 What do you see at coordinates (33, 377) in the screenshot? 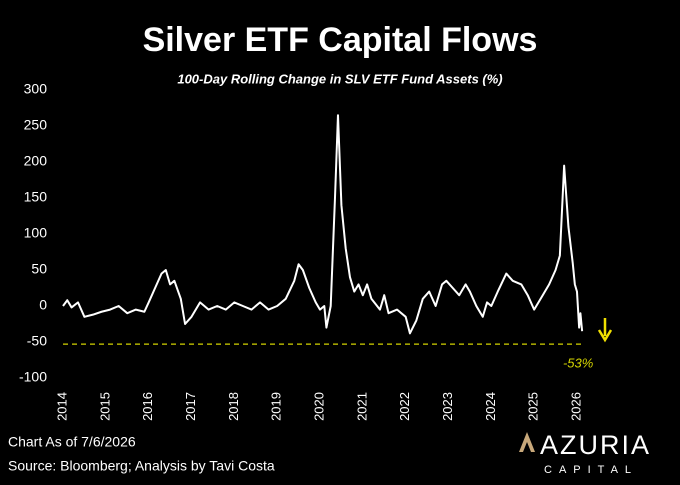
I see `y-tick-label: -100` at bounding box center [33, 377].